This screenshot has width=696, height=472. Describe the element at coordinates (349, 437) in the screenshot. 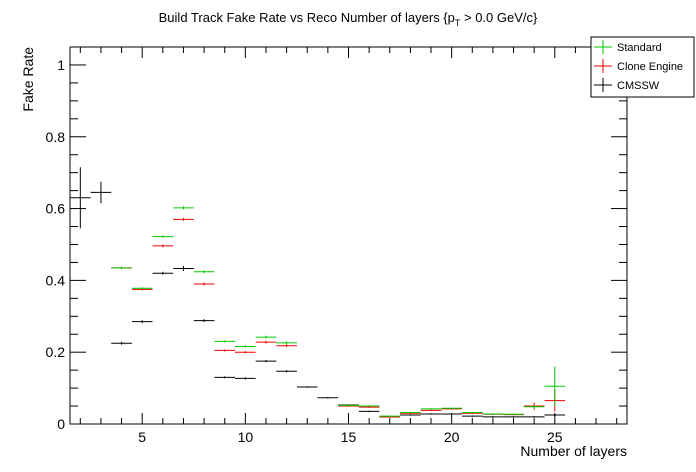

I see `x-tick-label: 15` at that location.